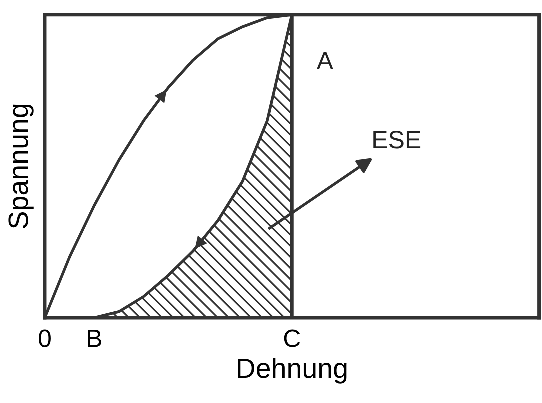 This screenshot has width=542, height=403. I want to click on annotation: ESE, so click(397, 140).